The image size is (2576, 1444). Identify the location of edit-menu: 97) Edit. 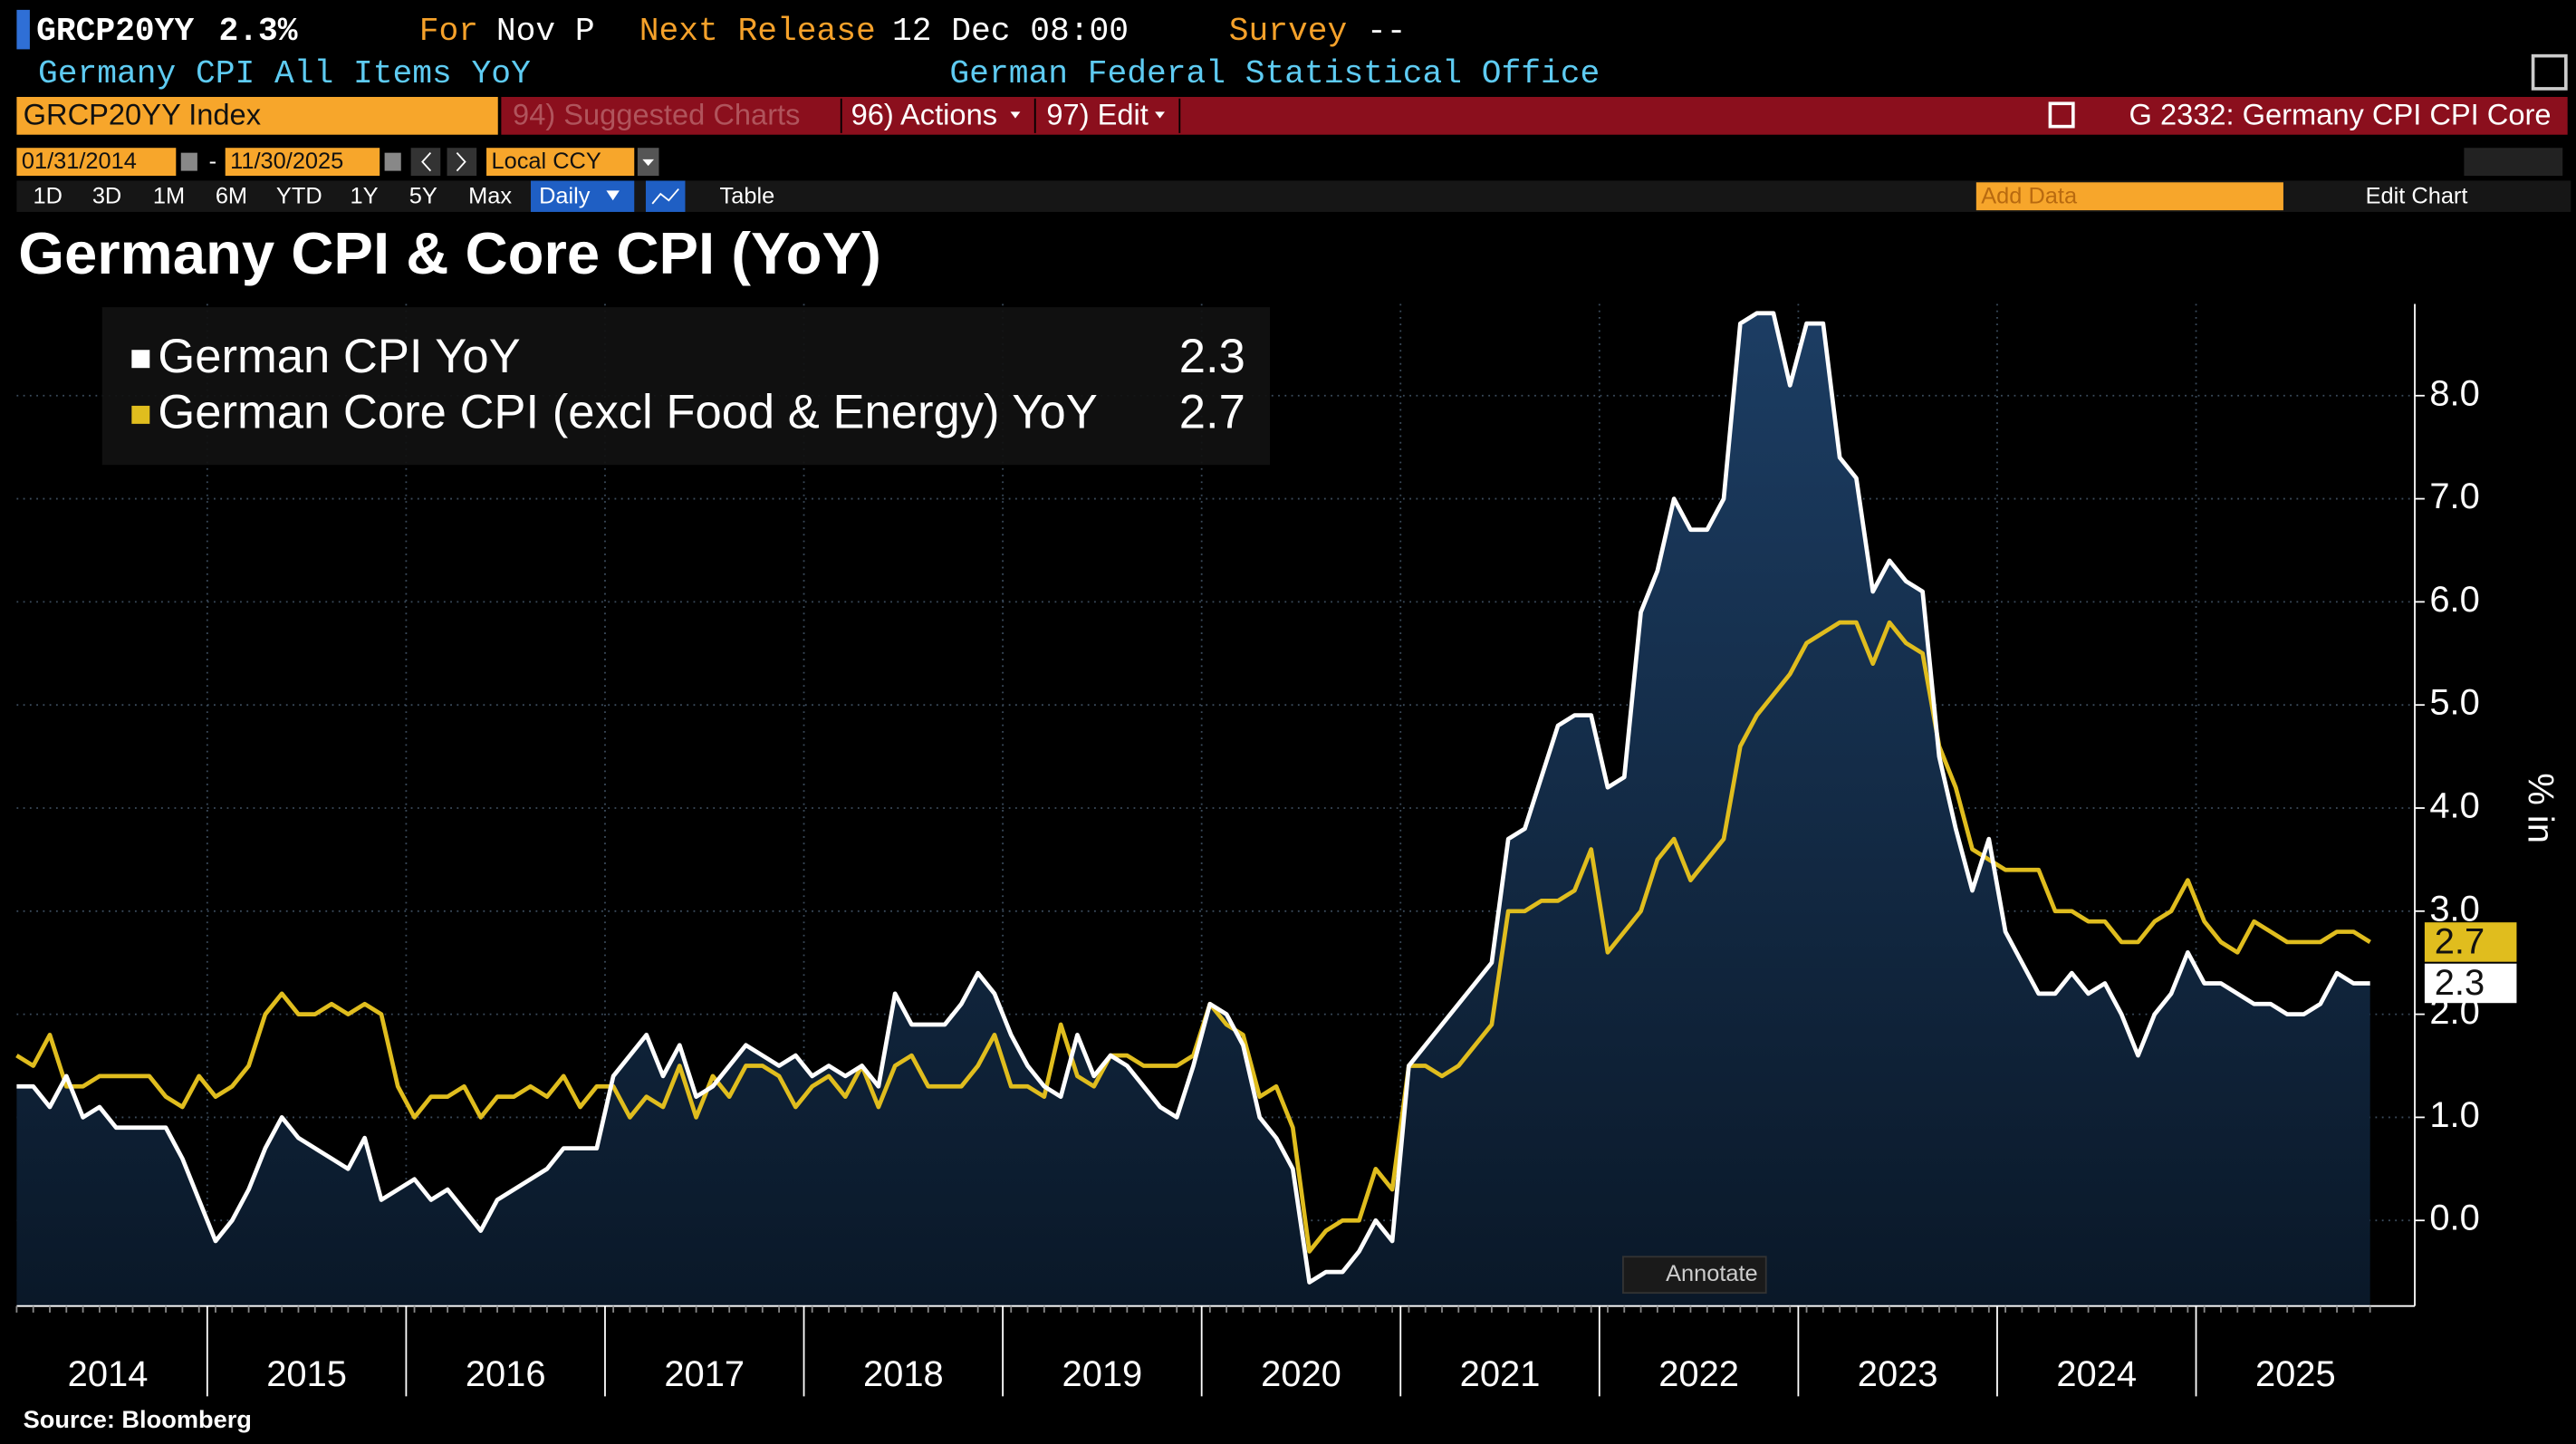
(1097, 113).